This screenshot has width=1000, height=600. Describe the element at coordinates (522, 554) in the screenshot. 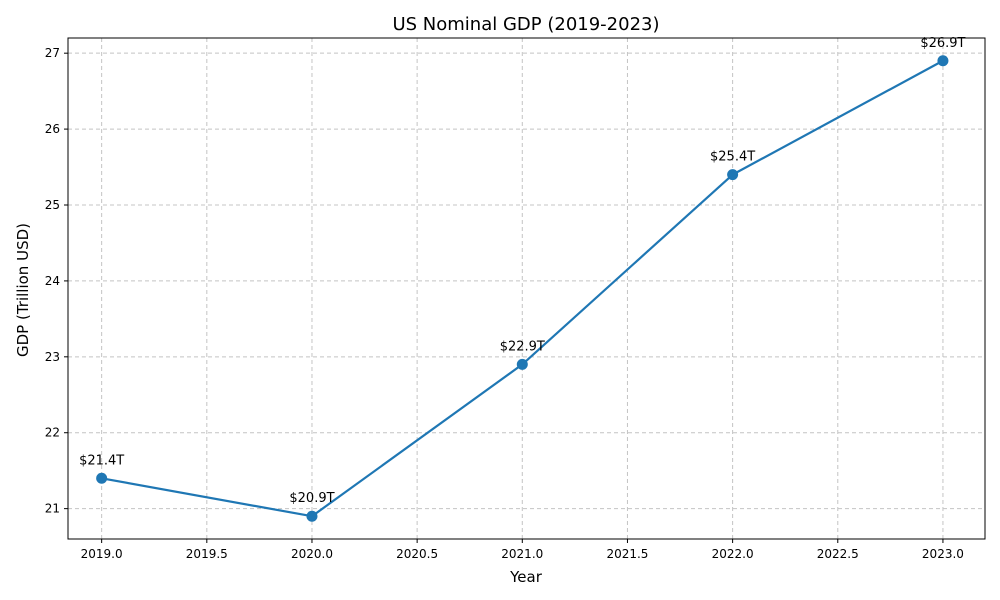

I see `x-tick-label: 2021.0` at that location.